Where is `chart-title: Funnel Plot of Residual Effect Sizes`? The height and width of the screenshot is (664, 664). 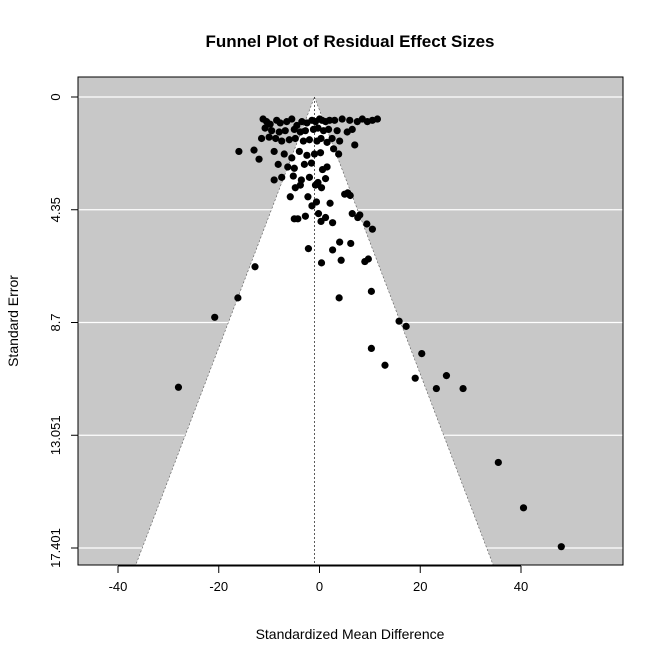
chart-title: Funnel Plot of Residual Effect Sizes is located at coordinates (349, 41).